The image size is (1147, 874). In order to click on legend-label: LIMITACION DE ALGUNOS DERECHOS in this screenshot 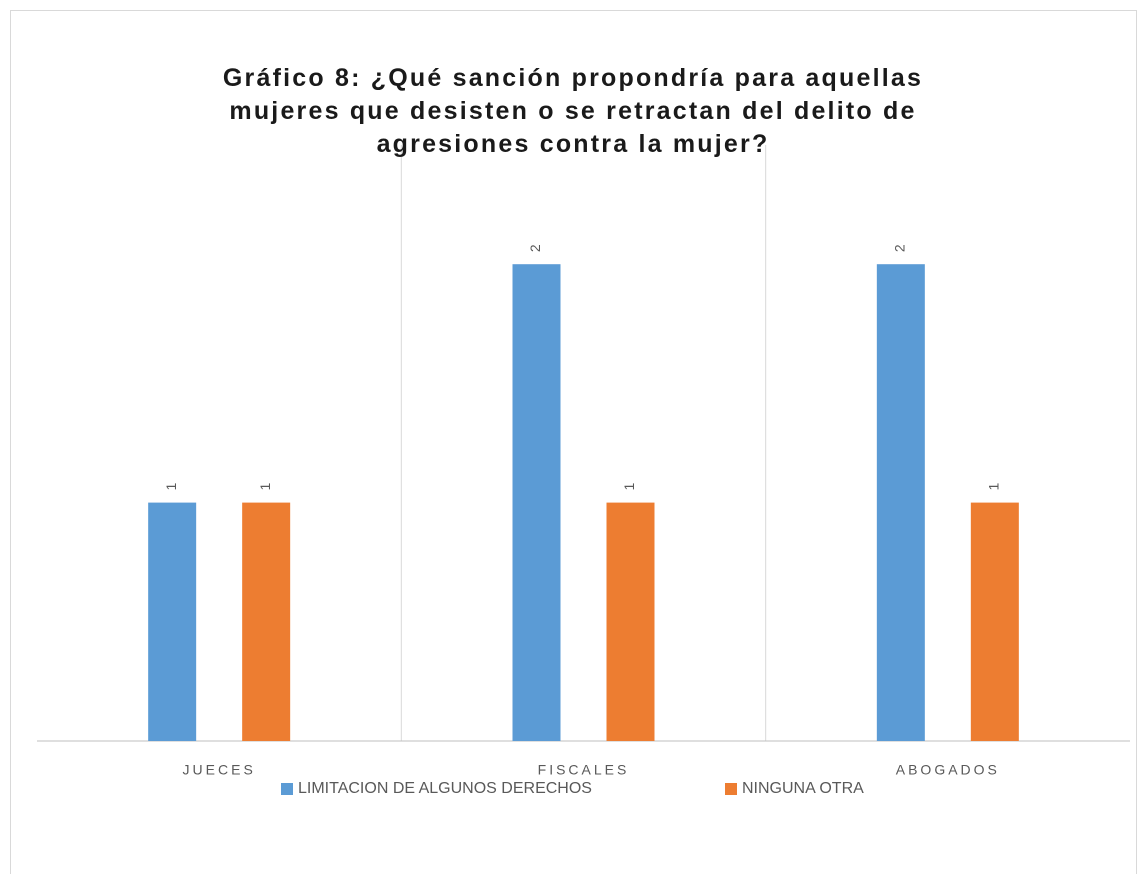, I will do `click(445, 788)`.